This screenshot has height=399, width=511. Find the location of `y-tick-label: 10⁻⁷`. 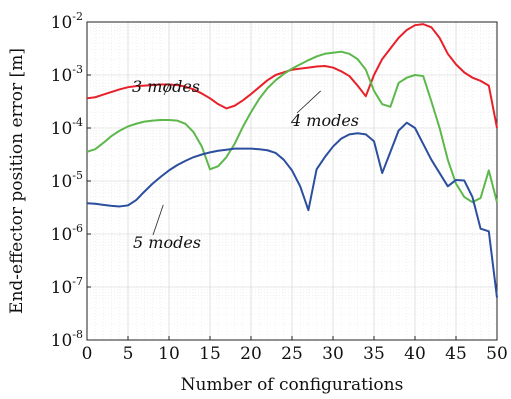

y-tick-label: 10⁻⁷ is located at coordinates (67, 286).